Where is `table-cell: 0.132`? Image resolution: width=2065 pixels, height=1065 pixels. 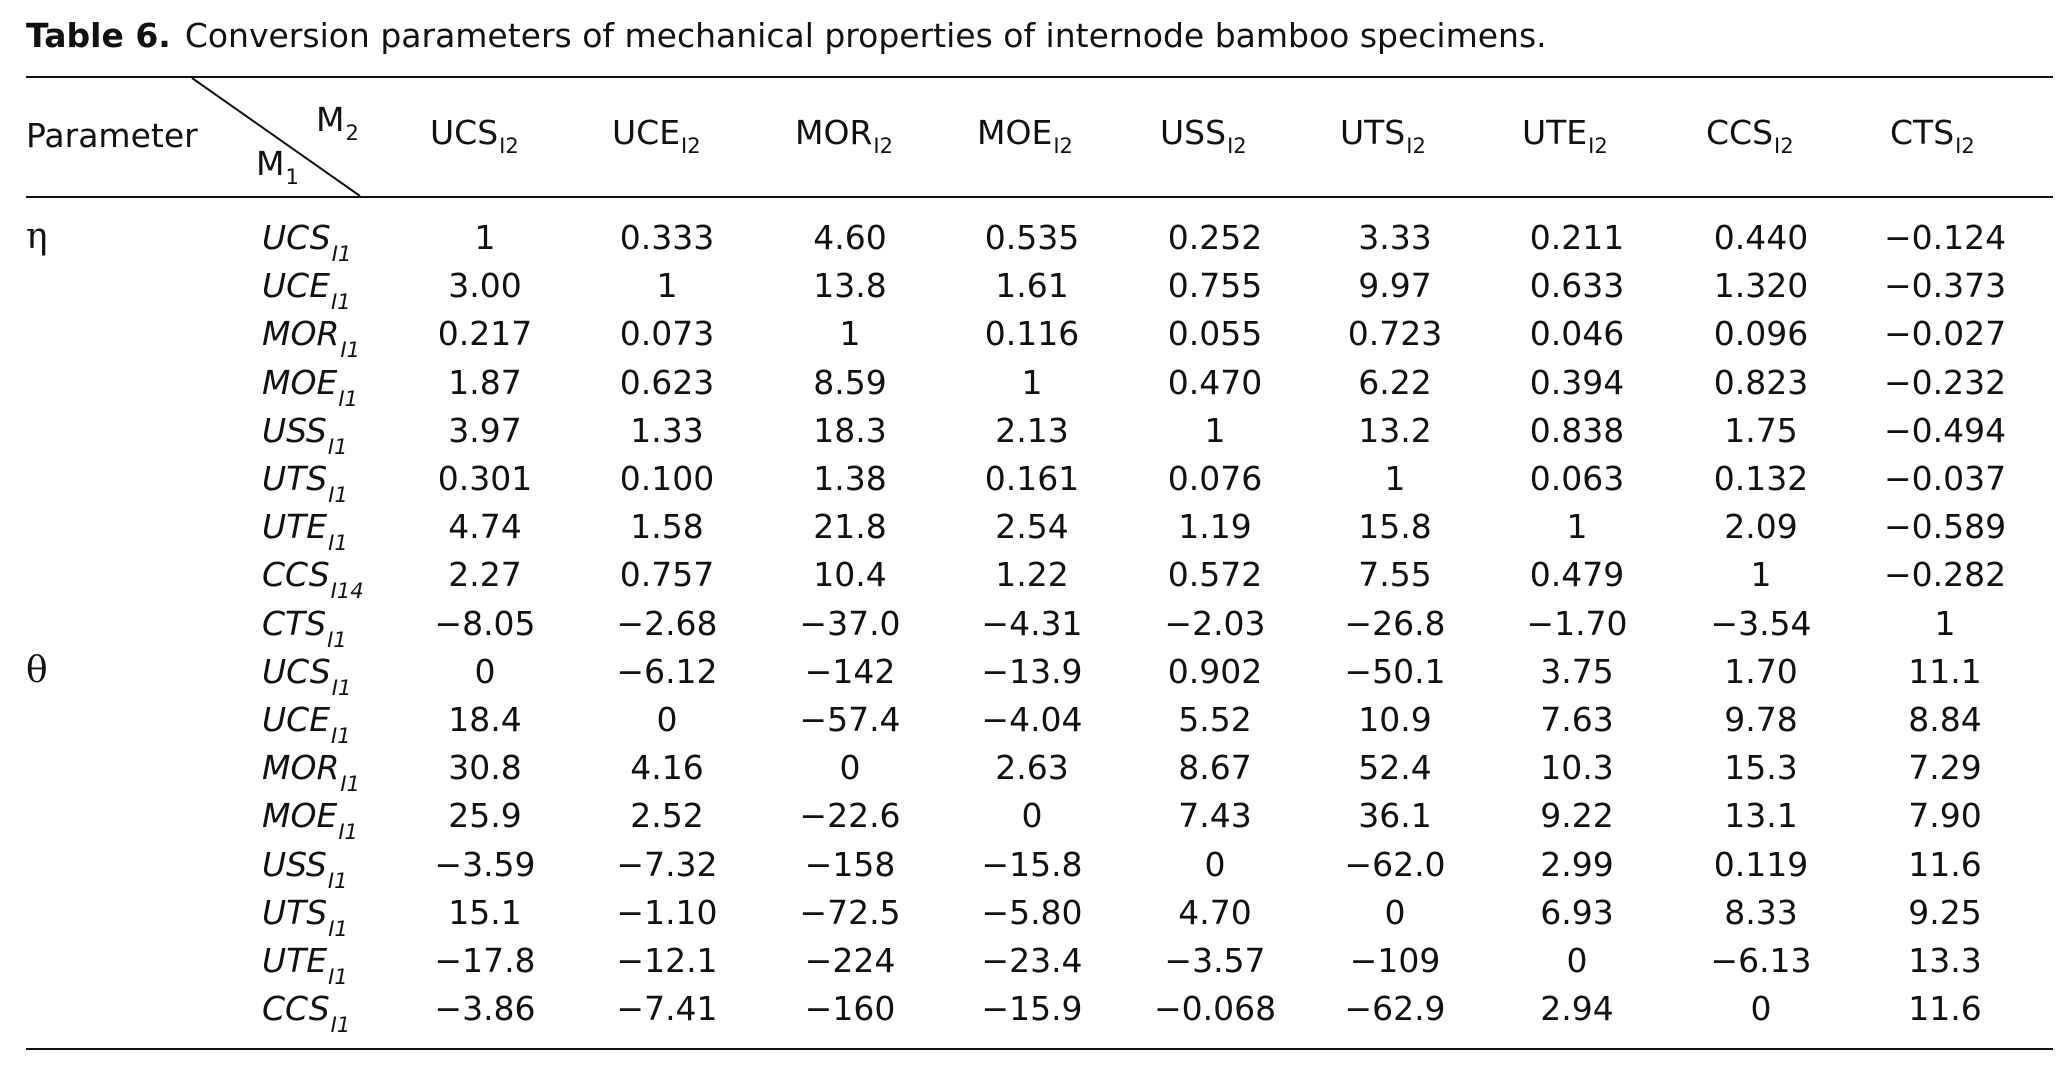 table-cell: 0.132 is located at coordinates (1761, 478).